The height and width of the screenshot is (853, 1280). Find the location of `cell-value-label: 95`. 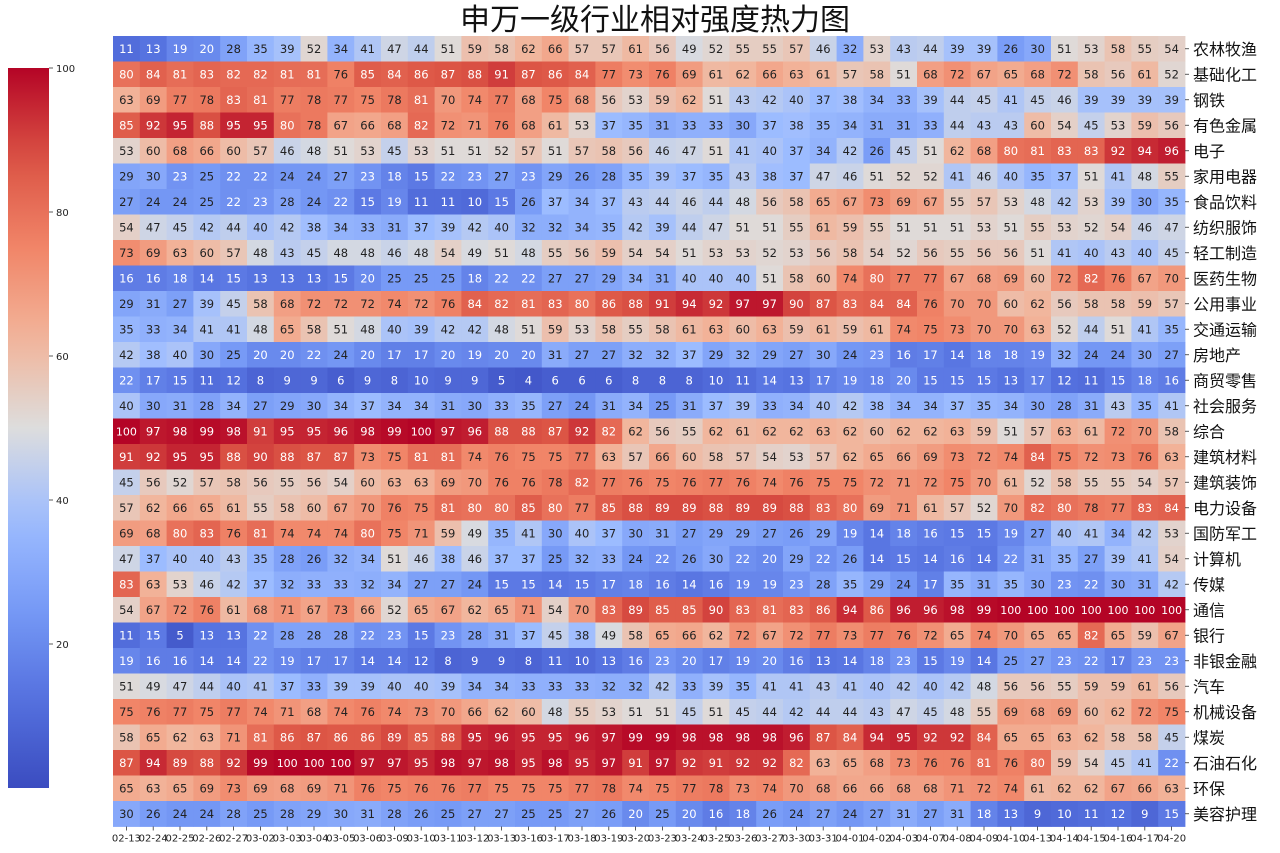

cell-value-label: 95 is located at coordinates (474, 737).